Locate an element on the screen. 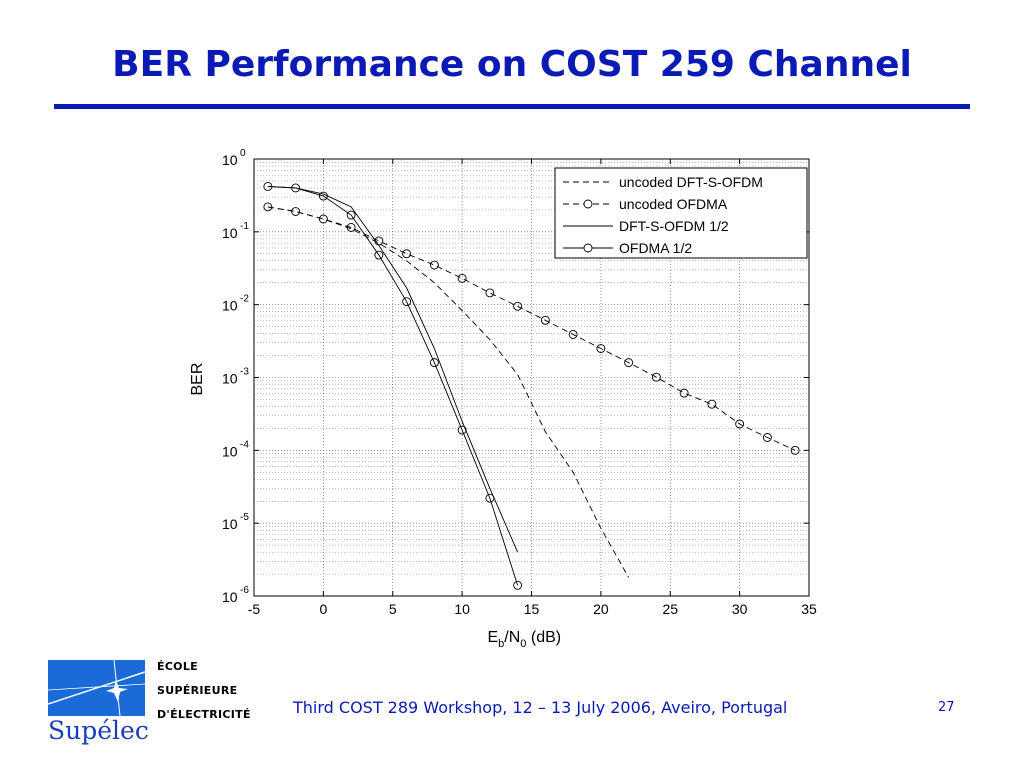 The image size is (1024, 768). y-tick-exponent: -6 is located at coordinates (244, 590).